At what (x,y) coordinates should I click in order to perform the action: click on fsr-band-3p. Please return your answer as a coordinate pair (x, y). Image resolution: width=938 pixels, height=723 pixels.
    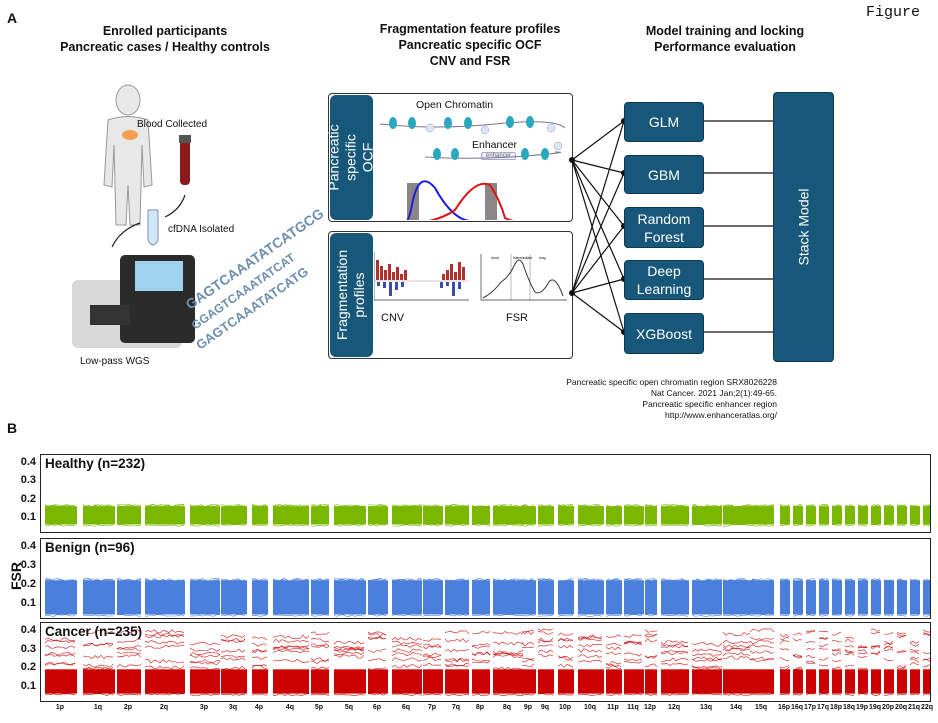
    Looking at the image, I should click on (205, 515).